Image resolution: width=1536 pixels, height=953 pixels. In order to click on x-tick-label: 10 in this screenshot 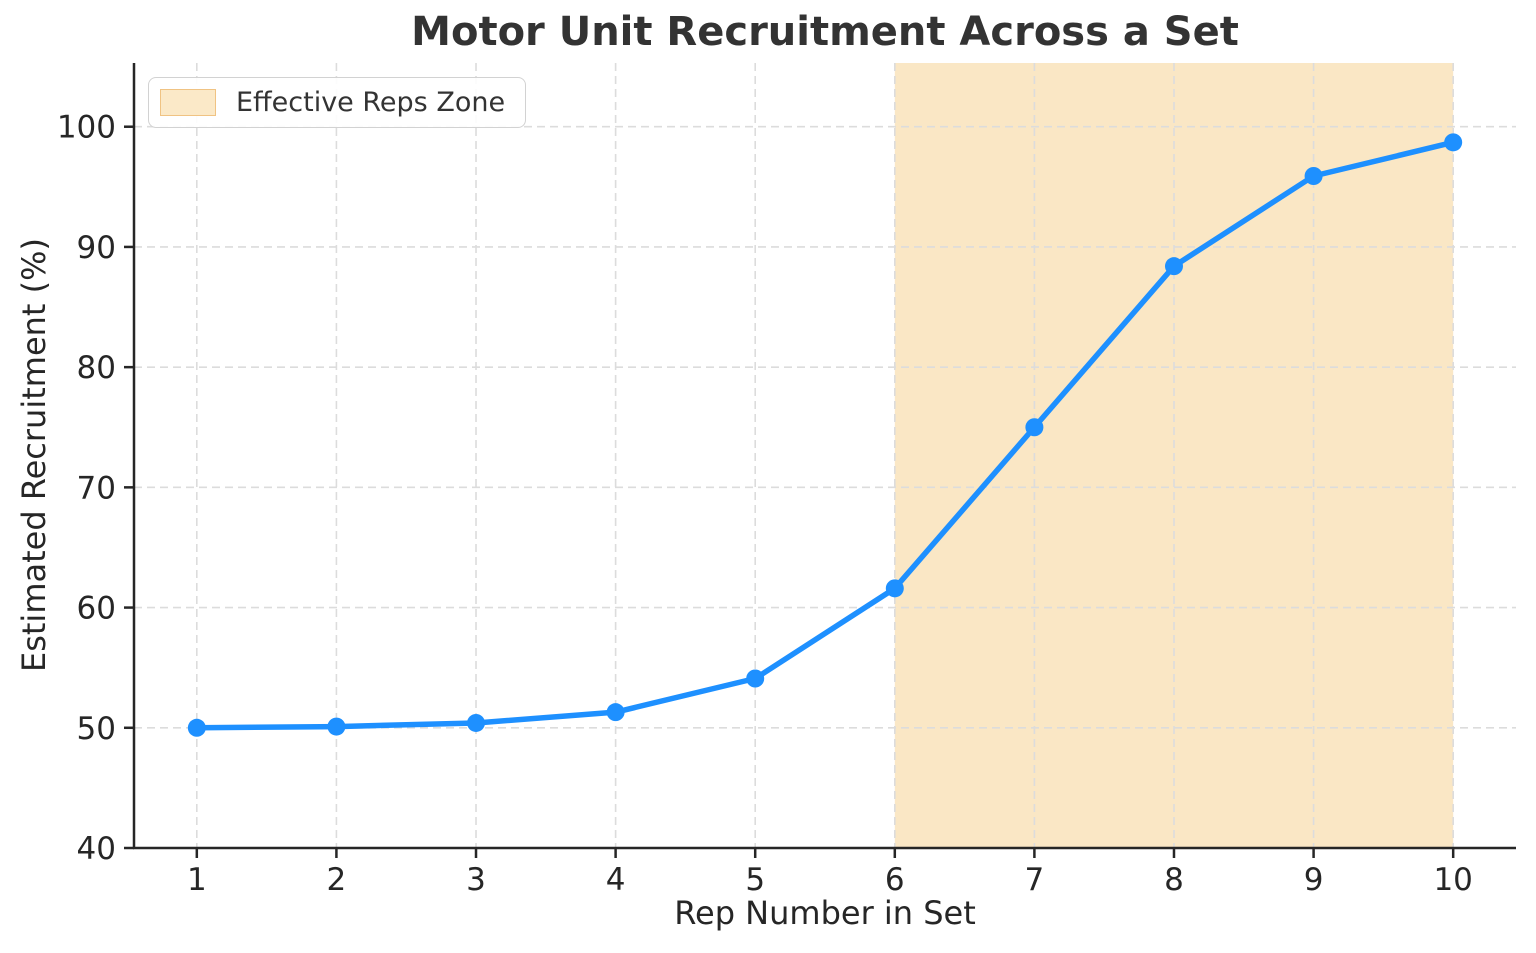, I will do `click(1452, 880)`.